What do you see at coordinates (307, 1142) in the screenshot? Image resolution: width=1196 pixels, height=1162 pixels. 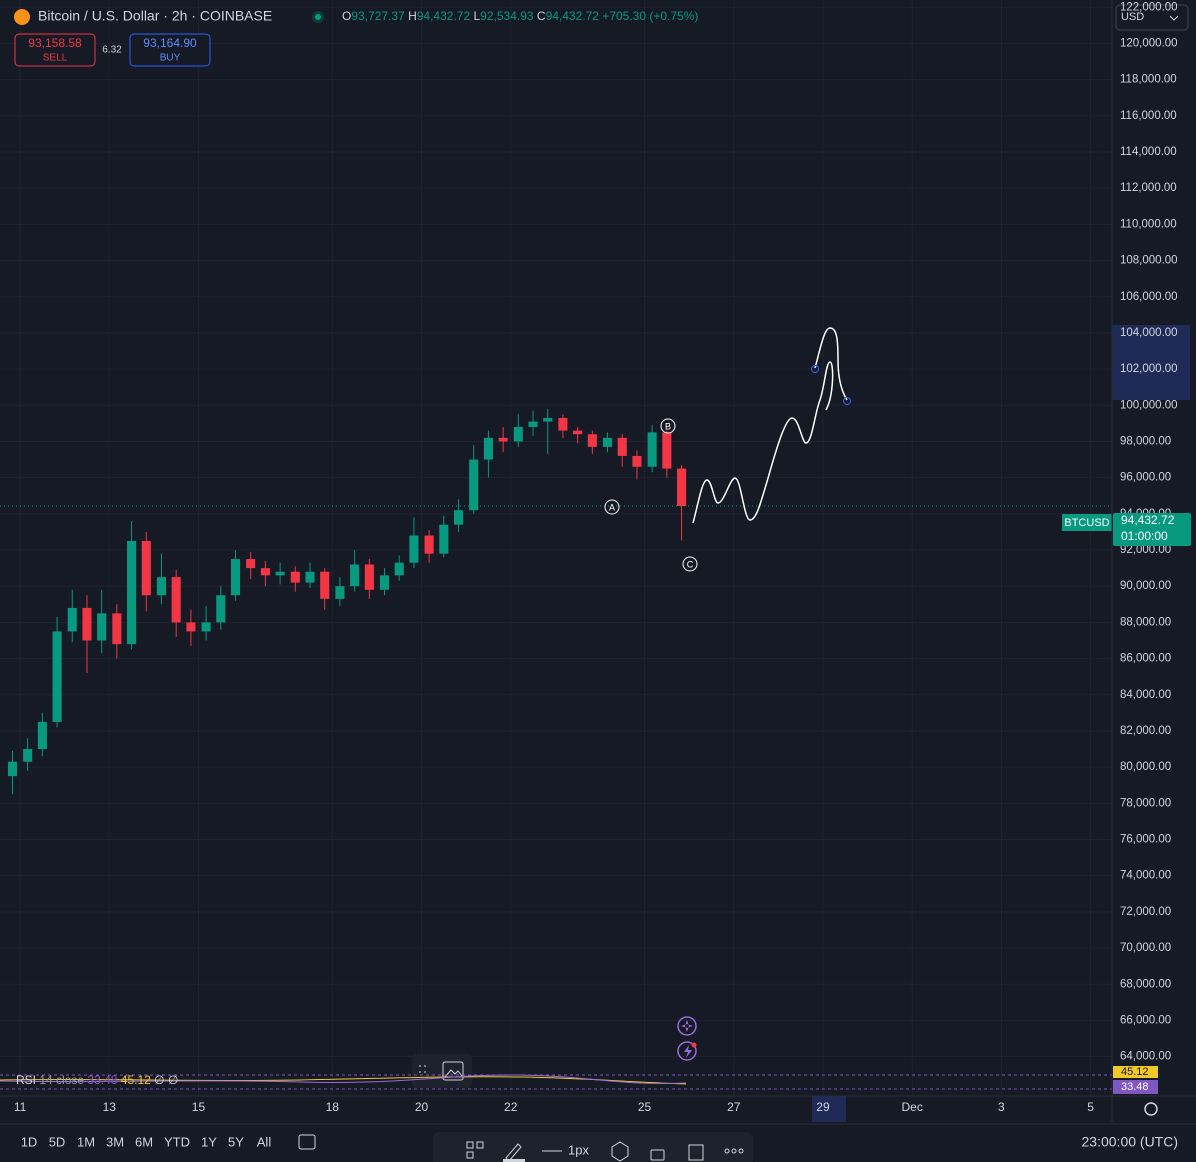 I see `goto-date-icon` at bounding box center [307, 1142].